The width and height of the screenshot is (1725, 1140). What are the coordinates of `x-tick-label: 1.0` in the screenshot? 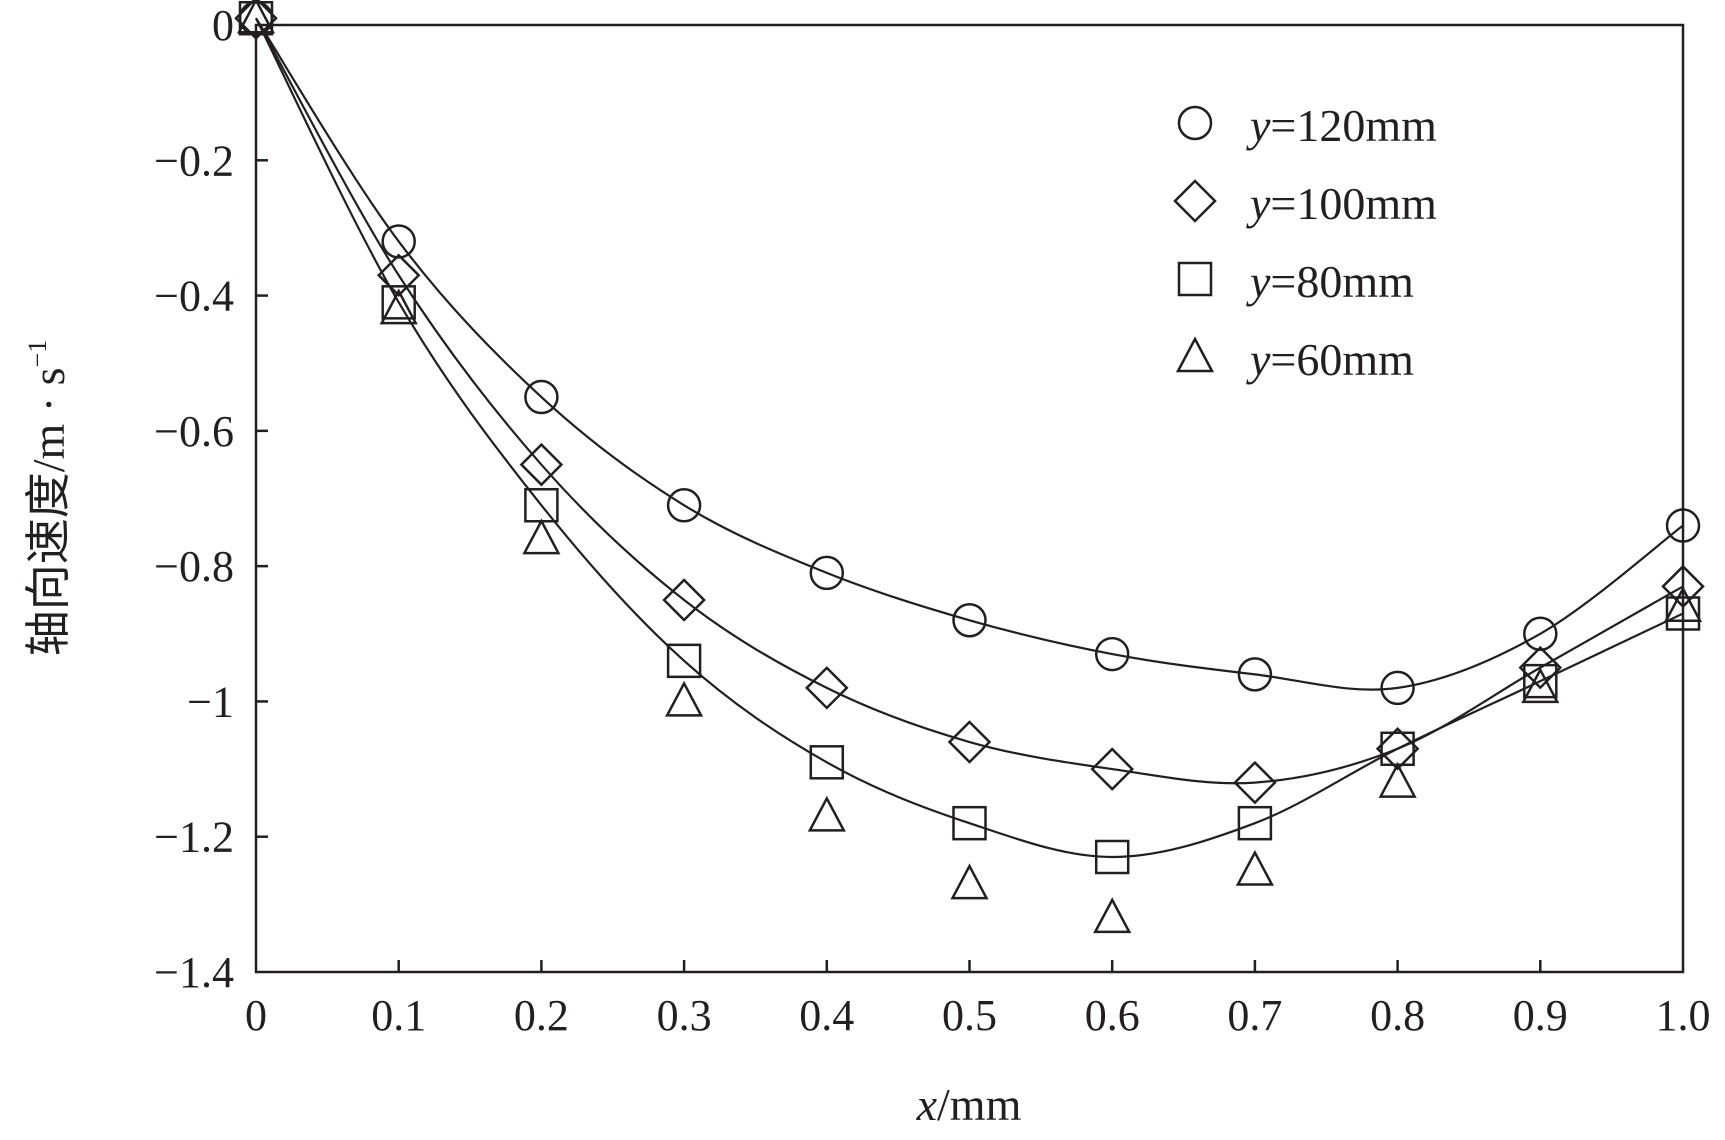 It's located at (1683, 1015).